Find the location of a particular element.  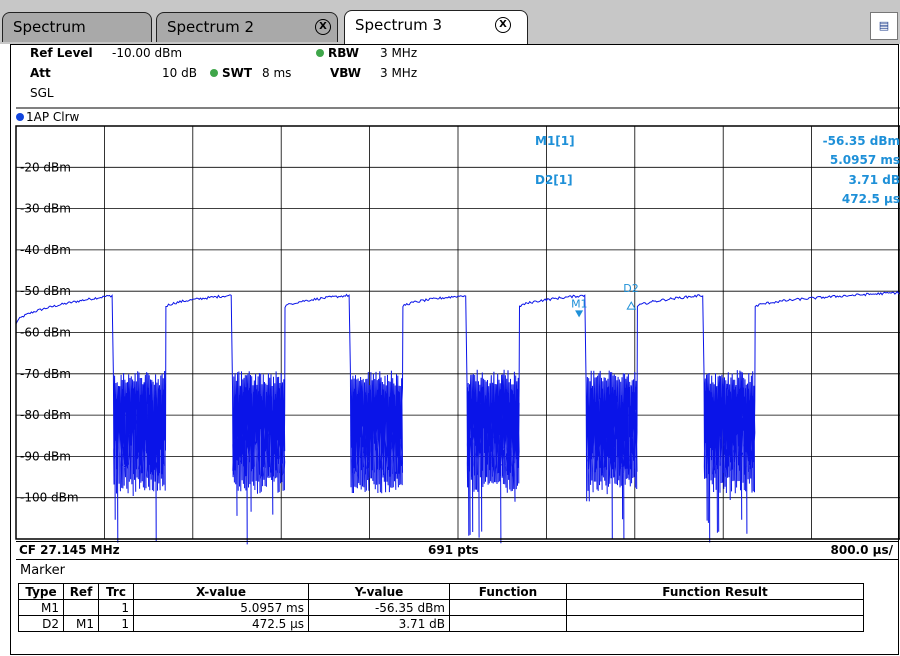

m1-readout-label: M1[1] is located at coordinates (555, 141).